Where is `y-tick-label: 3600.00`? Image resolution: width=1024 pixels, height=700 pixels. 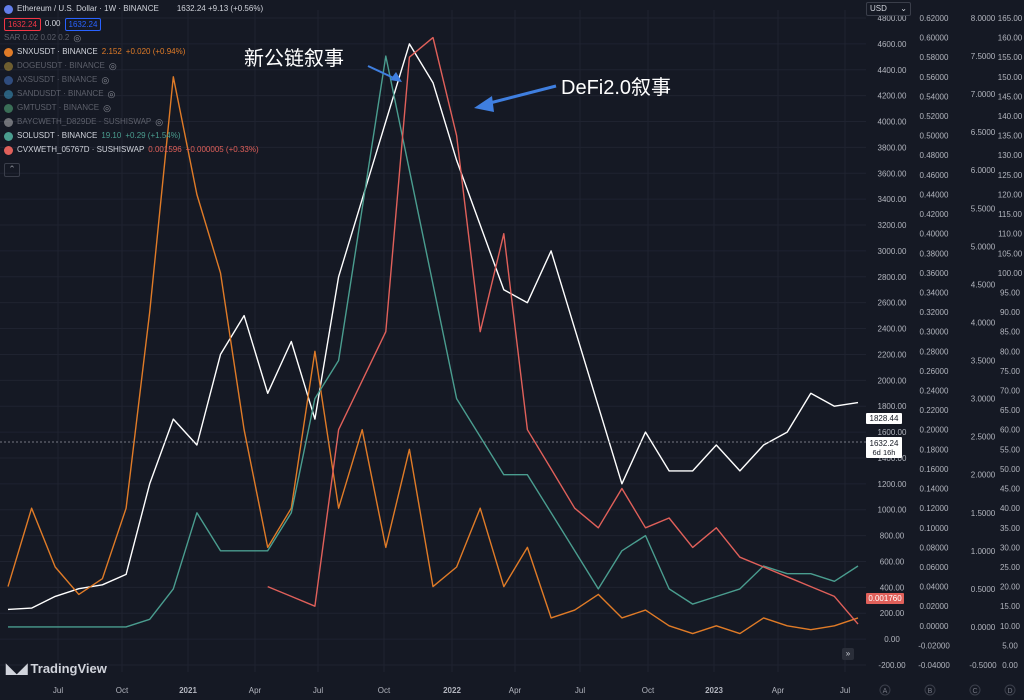
y-tick-label: 3600.00 is located at coordinates (892, 173).